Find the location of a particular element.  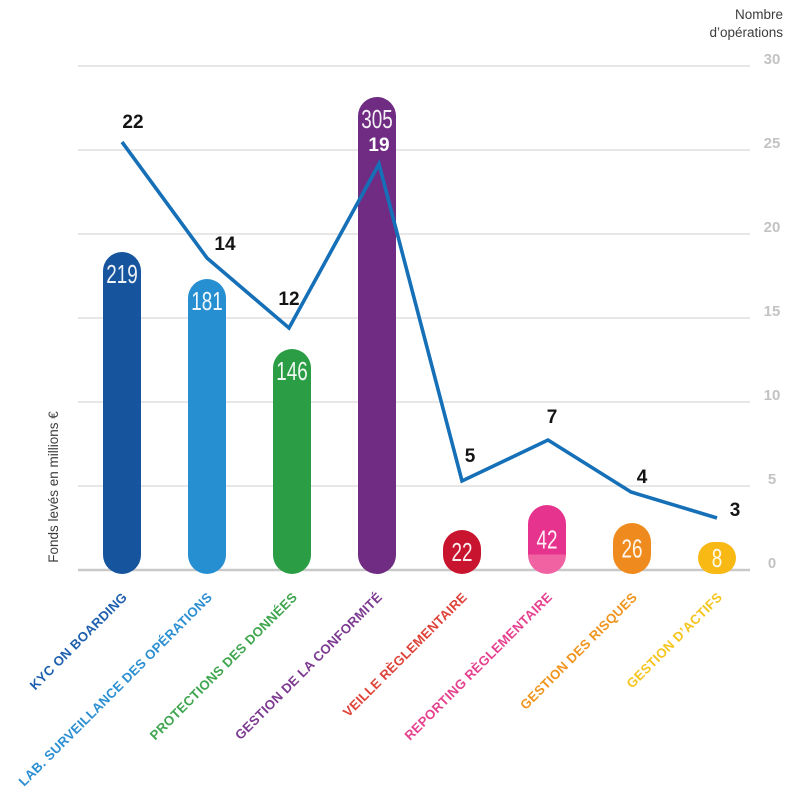

line-point-label: 5 is located at coordinates (470, 456).